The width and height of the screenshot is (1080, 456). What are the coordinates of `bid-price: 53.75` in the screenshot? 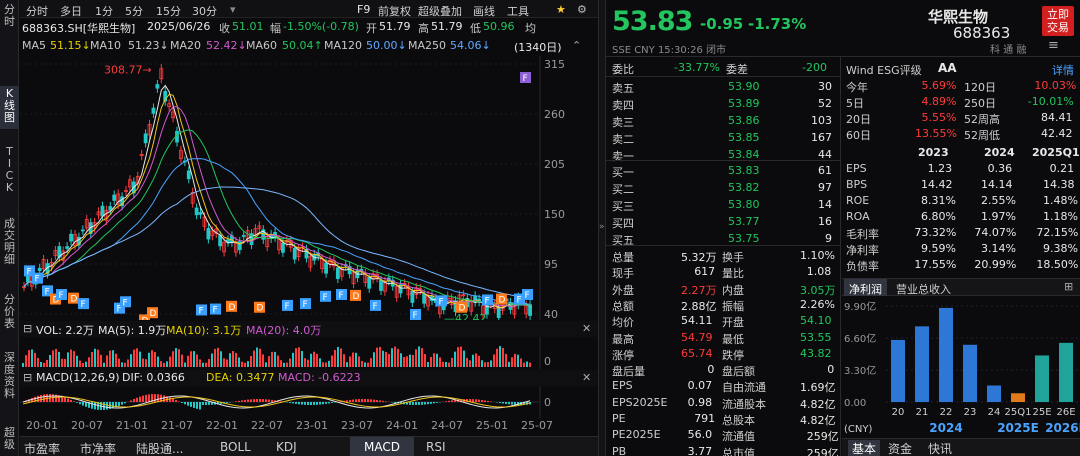 It's located at (744, 238).